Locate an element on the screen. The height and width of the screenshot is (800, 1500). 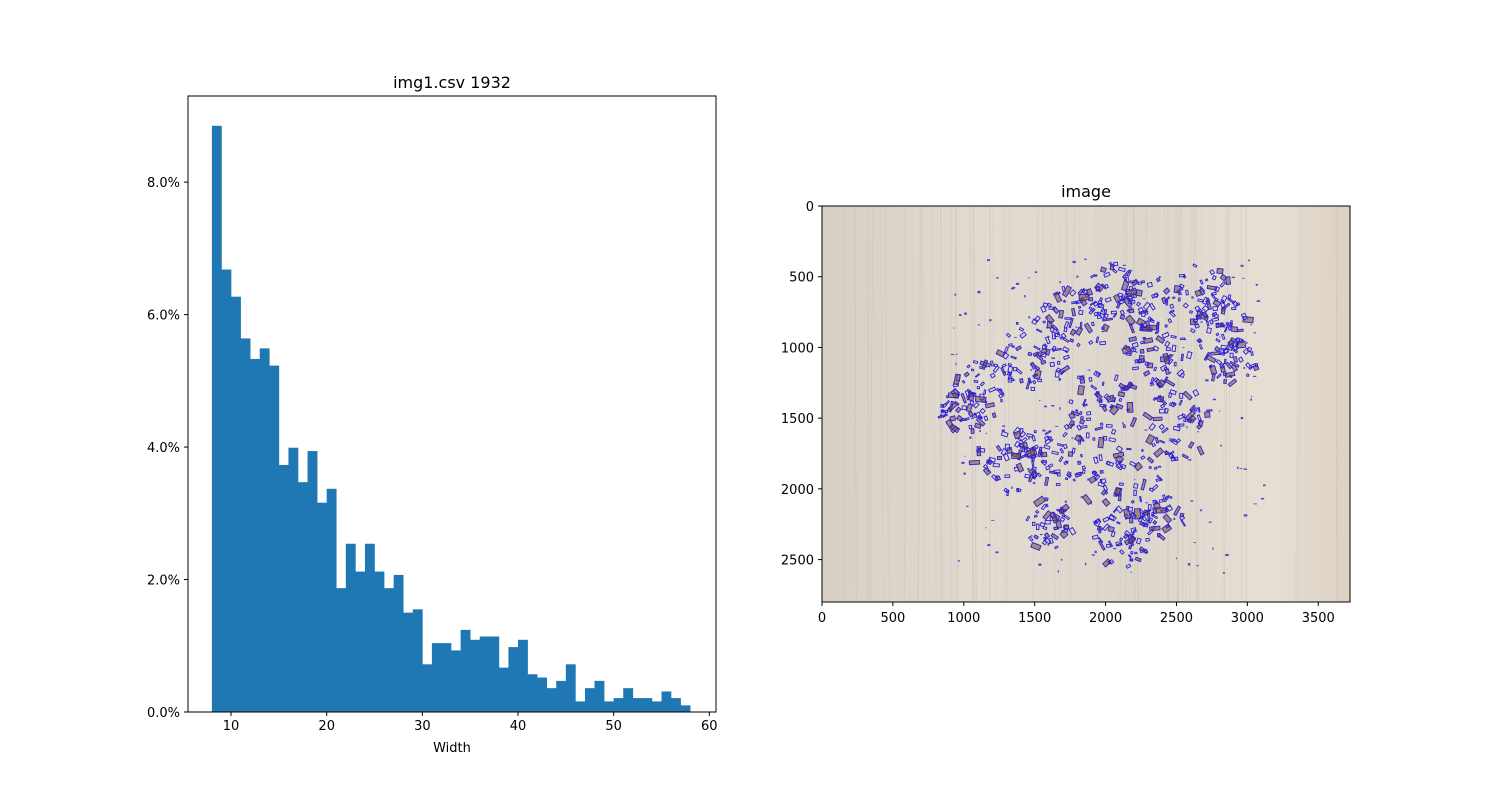
image-x-ticks: 0 500 1000 1500 2000 2500 3000 3500 is located at coordinates (1076, 614).